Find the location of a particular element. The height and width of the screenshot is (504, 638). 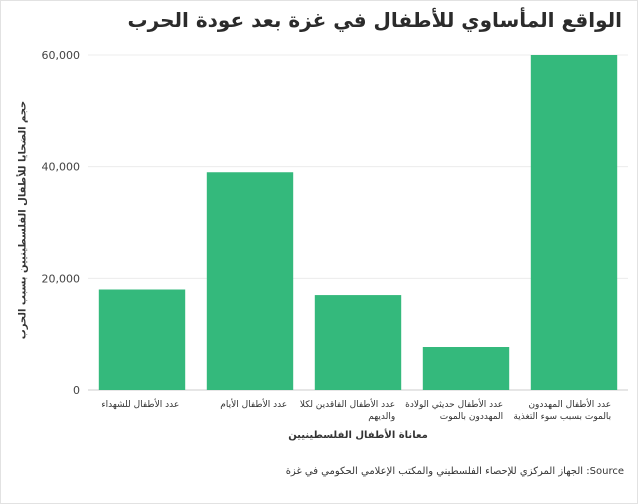

x-tick-label: بالموت بسبب سوء التغذية is located at coordinates (562, 417).